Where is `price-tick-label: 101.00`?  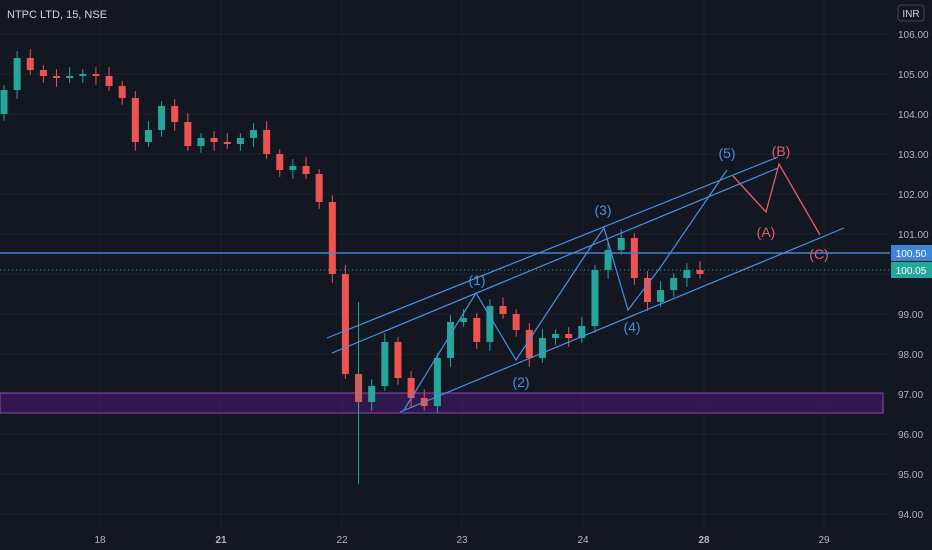
price-tick-label: 101.00 is located at coordinates (913, 235).